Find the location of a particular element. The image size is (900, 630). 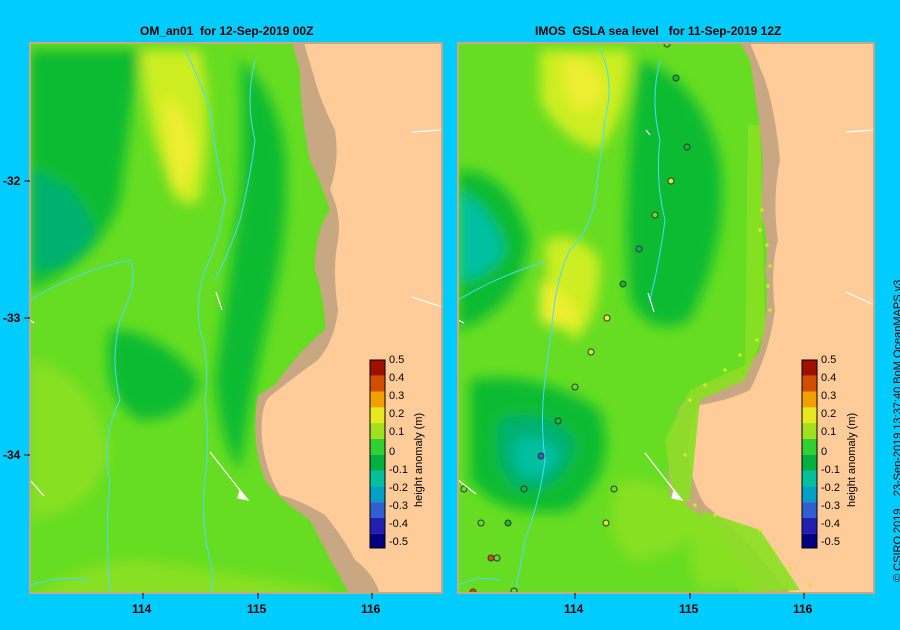

left-panel-title: OM_an01 for 12-Sep-2019 00Z is located at coordinates (227, 31).